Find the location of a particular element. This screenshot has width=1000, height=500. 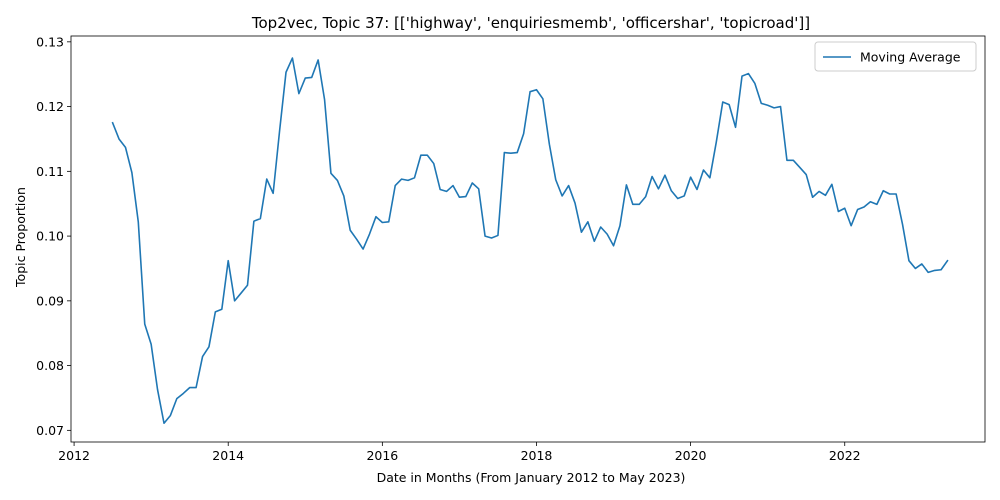

y-tick-label: 0.12 is located at coordinates (50, 106).